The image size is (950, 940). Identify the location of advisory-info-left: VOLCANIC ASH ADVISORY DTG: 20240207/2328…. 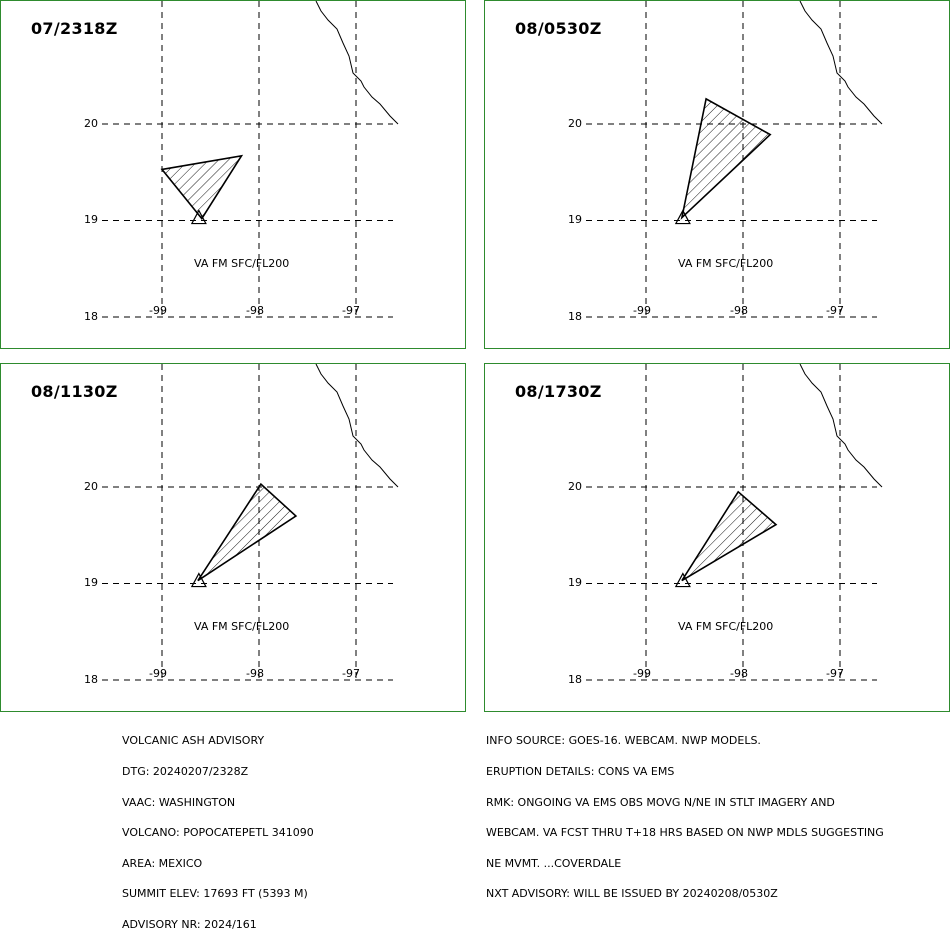
(218, 828).